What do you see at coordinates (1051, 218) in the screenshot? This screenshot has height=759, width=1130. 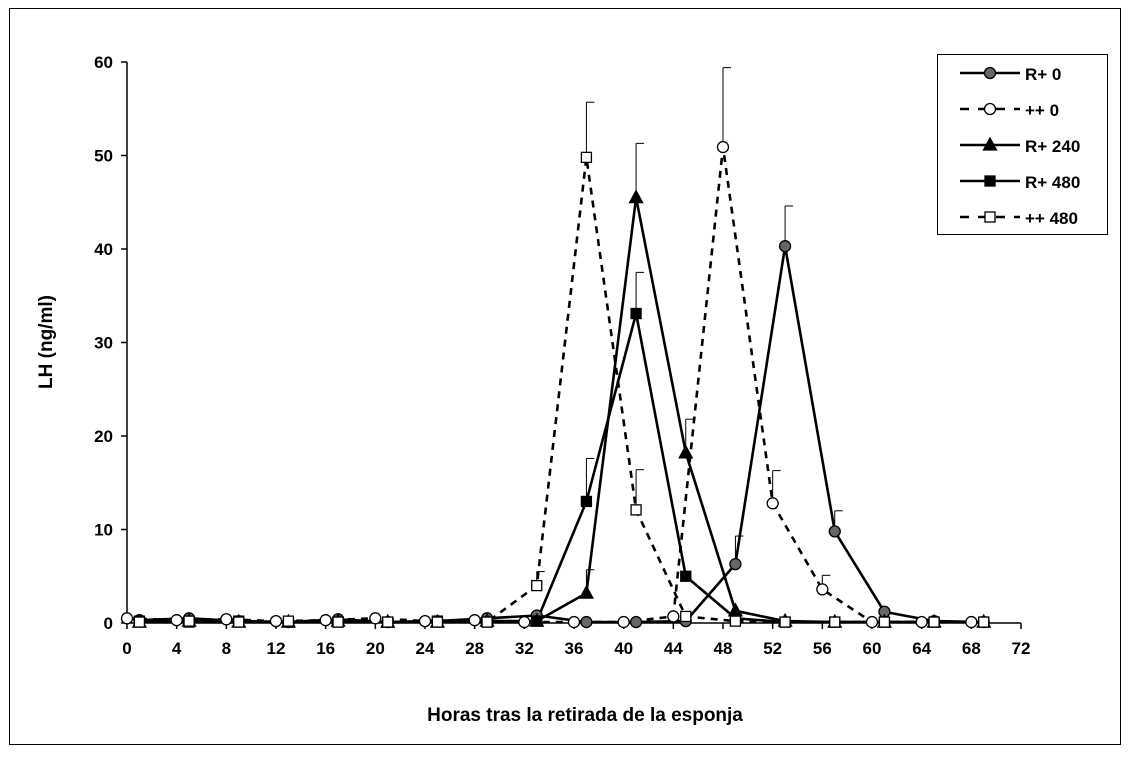 I see `legend-label: ++ 480` at bounding box center [1051, 218].